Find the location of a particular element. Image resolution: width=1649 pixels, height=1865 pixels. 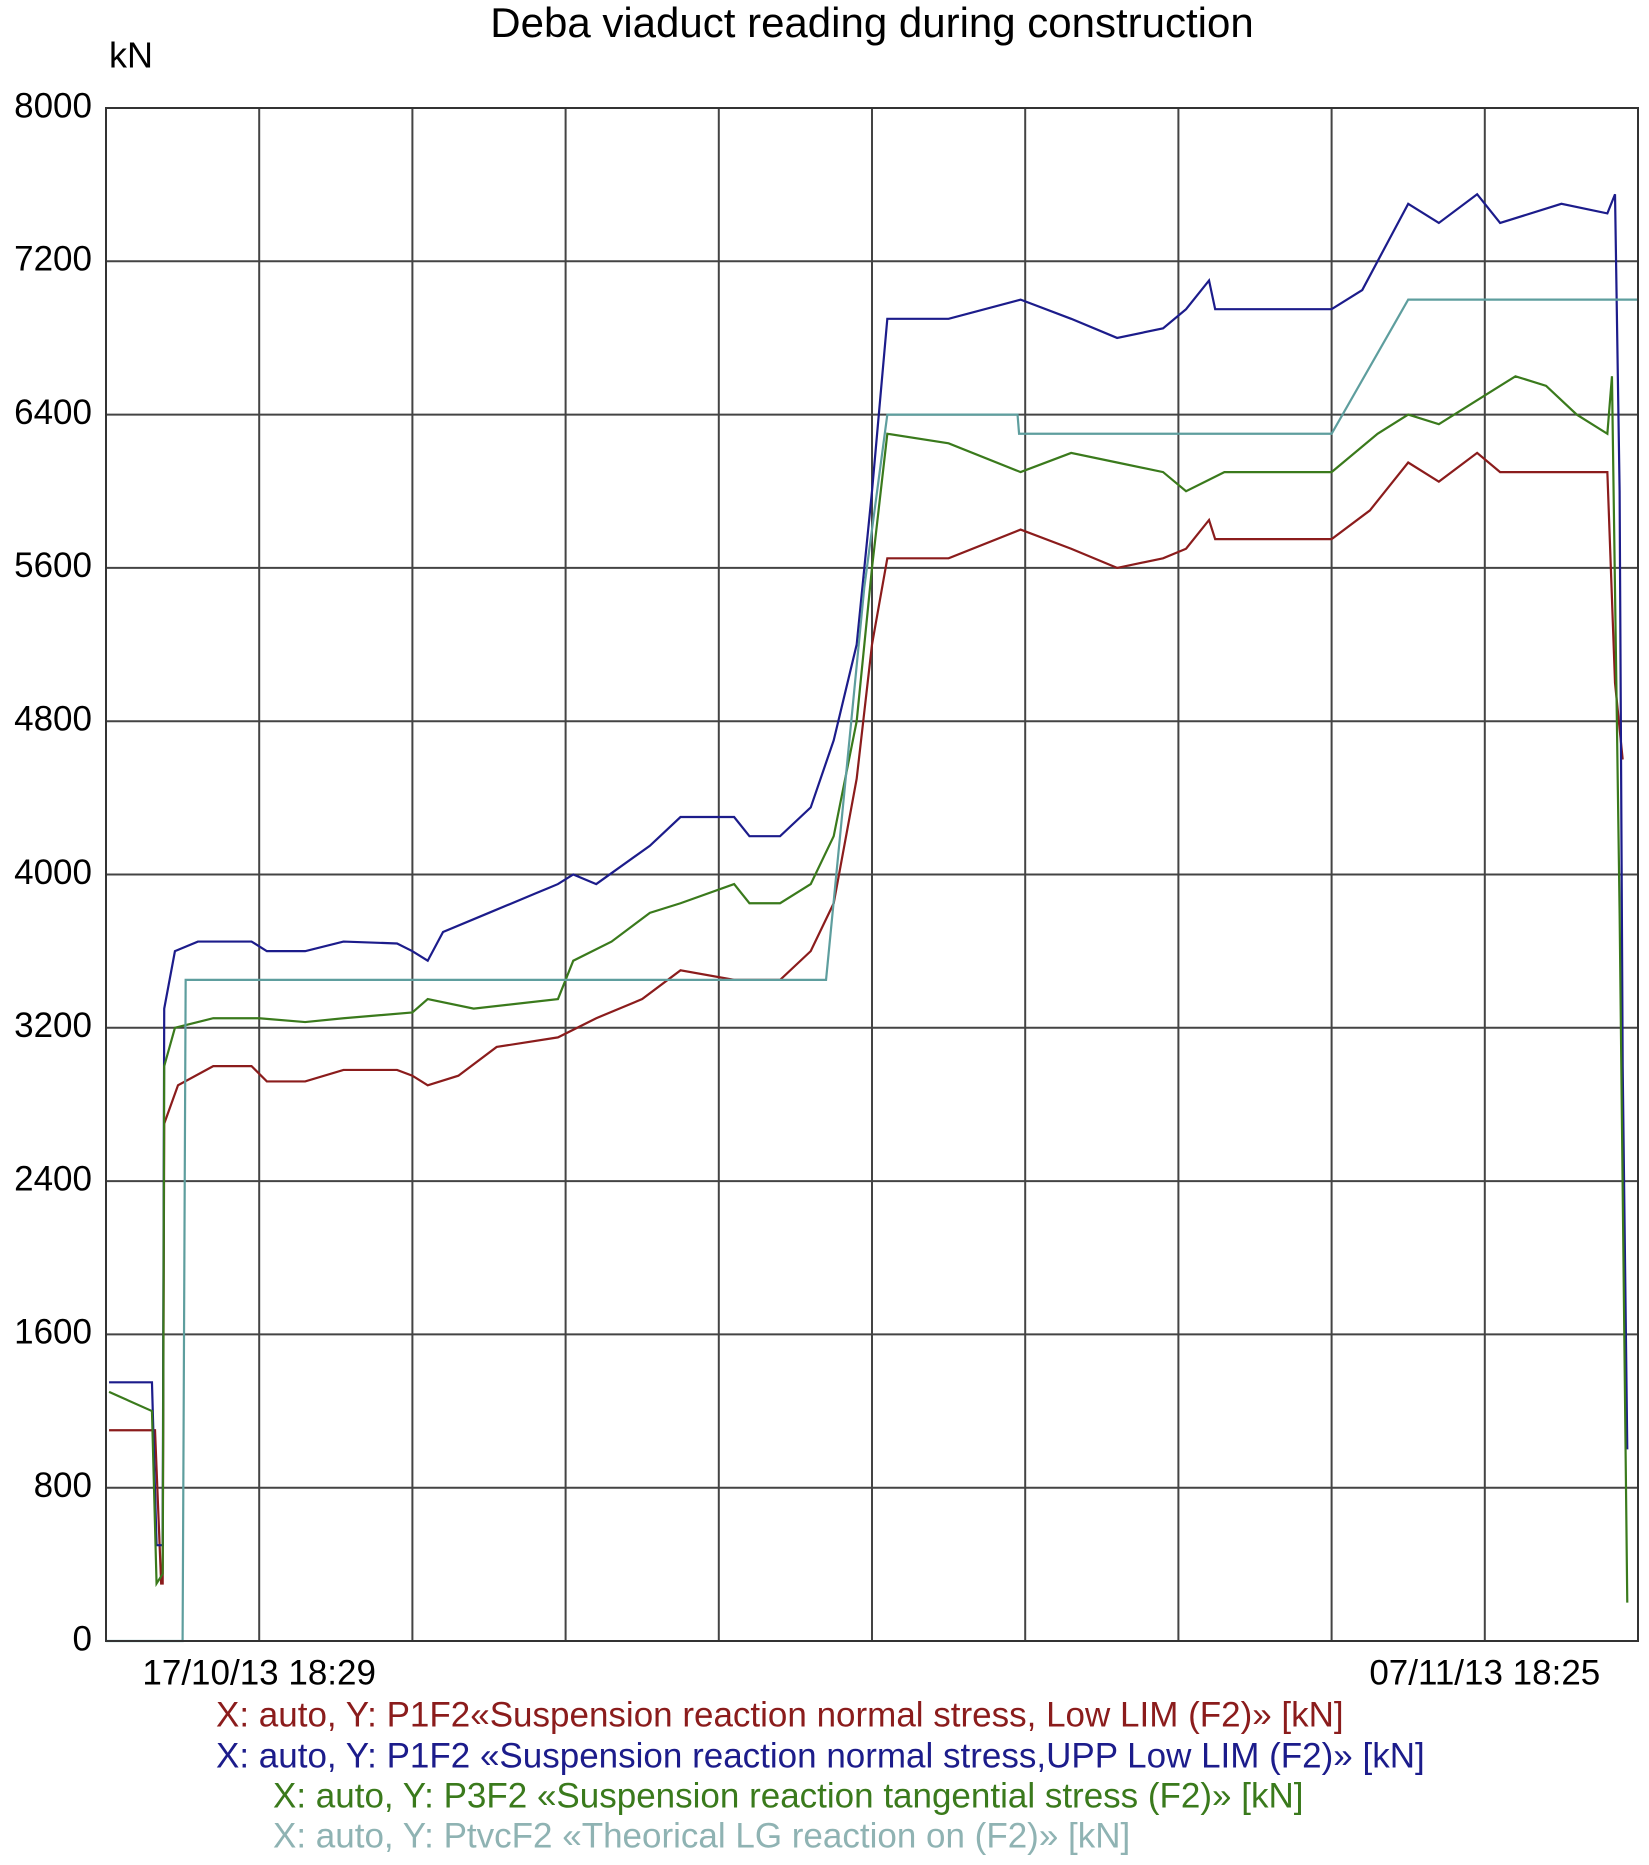

y-tick-label: 1600 is located at coordinates (53, 1332).